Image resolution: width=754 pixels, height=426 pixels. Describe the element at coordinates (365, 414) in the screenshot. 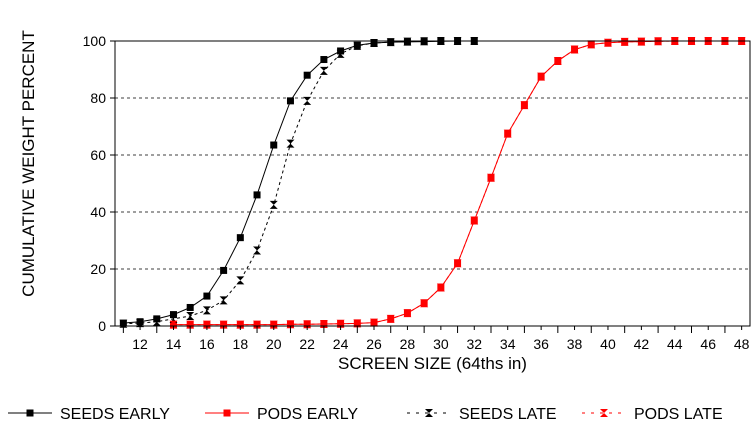

I see `legend: SEEDS EARLY PODS EARLY SEEDS LATE PODS LATE` at that location.